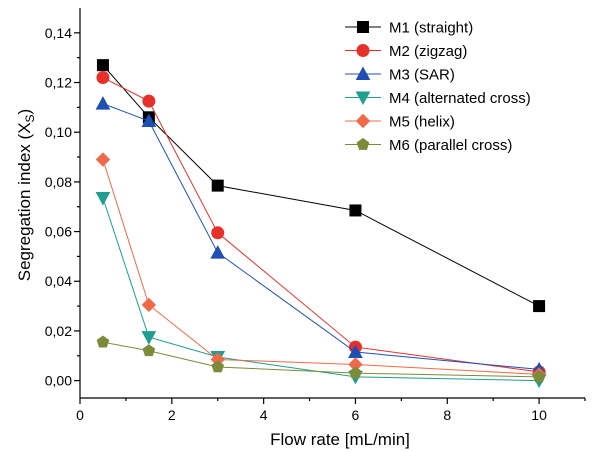  I want to click on series-line, so click(321, 359).